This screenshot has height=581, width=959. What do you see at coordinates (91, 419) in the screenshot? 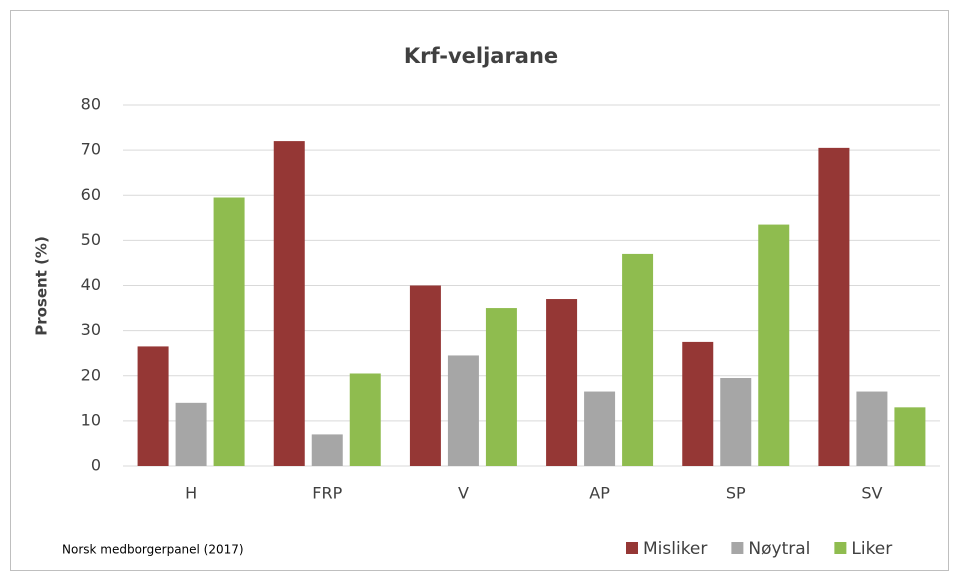
I see `y-tick-label: 10` at bounding box center [91, 419].